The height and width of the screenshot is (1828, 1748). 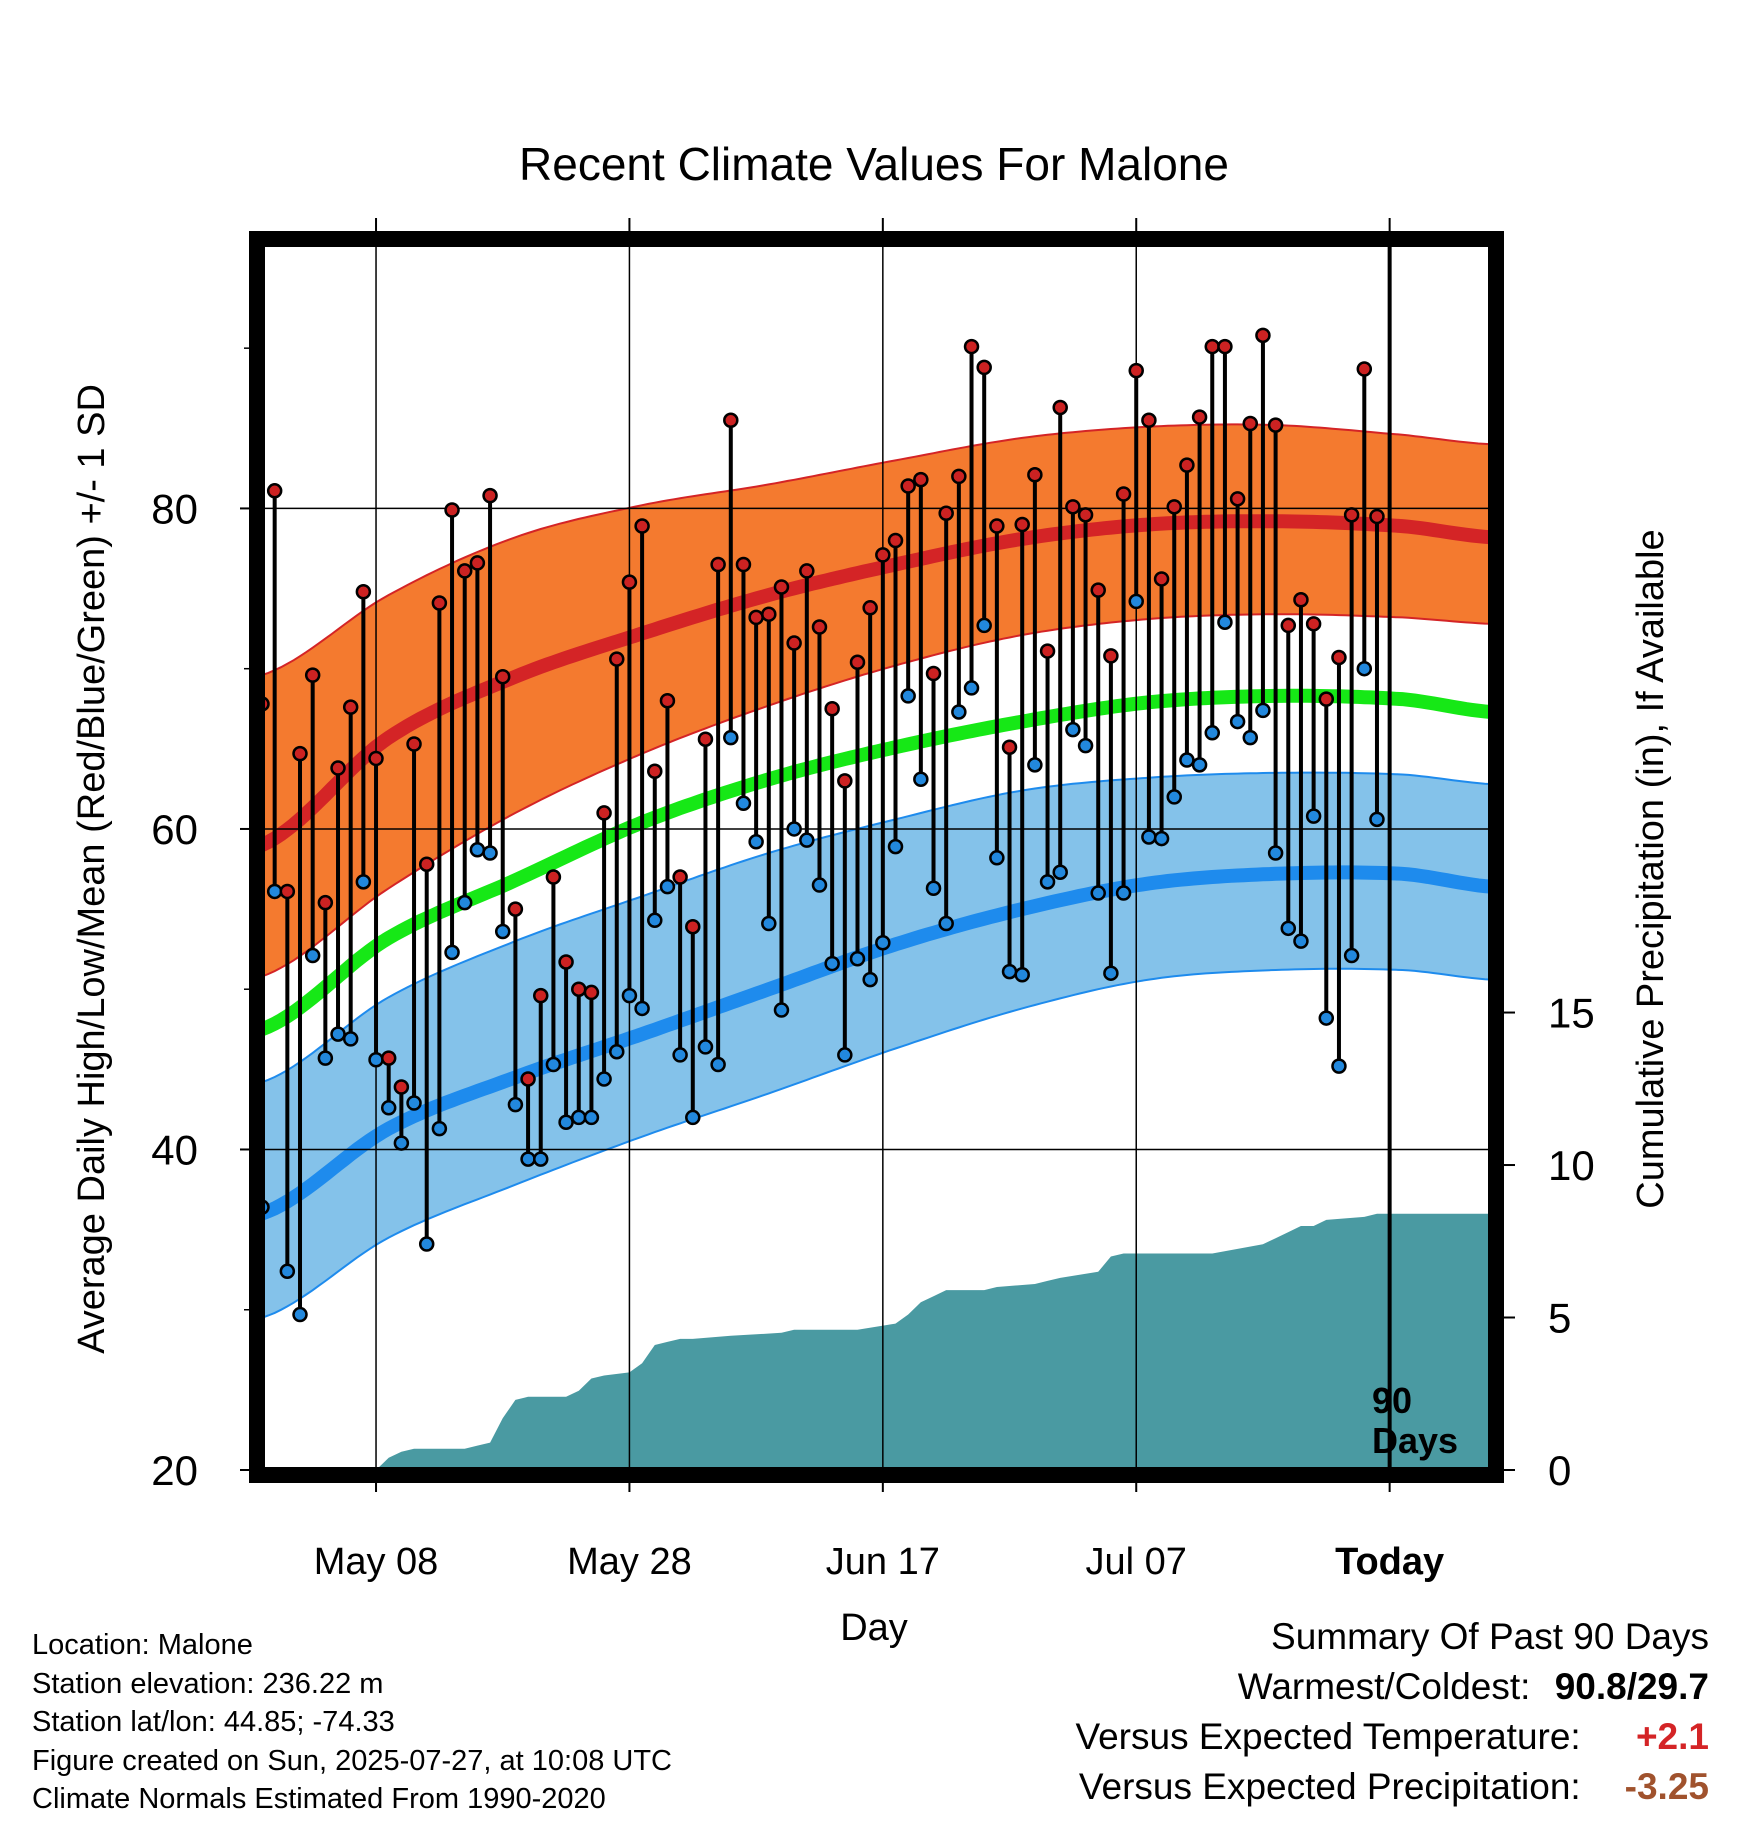 What do you see at coordinates (174, 1470) in the screenshot?
I see `y-tick-label: 20` at bounding box center [174, 1470].